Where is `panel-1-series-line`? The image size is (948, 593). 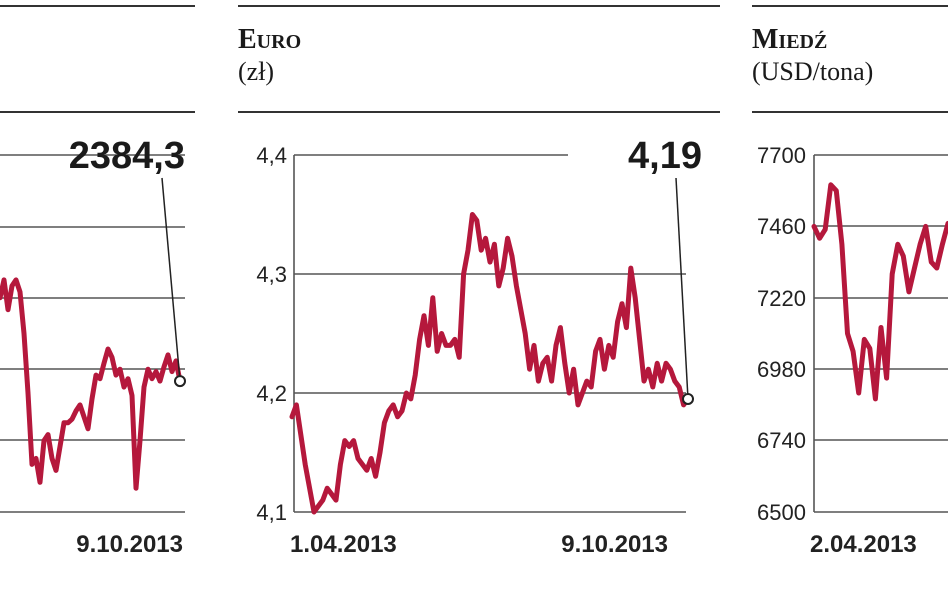 panel-1-series-line is located at coordinates (91, 384).